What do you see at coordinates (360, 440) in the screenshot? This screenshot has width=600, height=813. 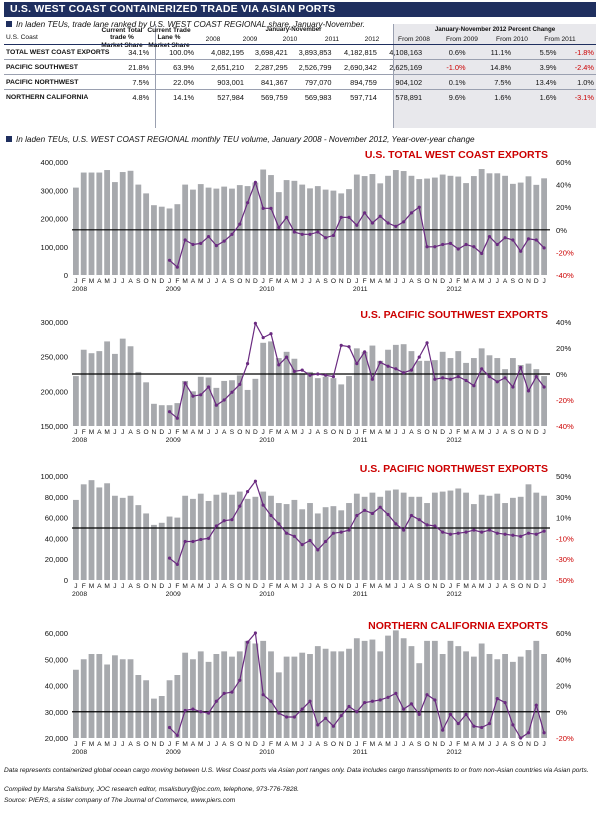 I see `year-label: 2011` at bounding box center [360, 440].